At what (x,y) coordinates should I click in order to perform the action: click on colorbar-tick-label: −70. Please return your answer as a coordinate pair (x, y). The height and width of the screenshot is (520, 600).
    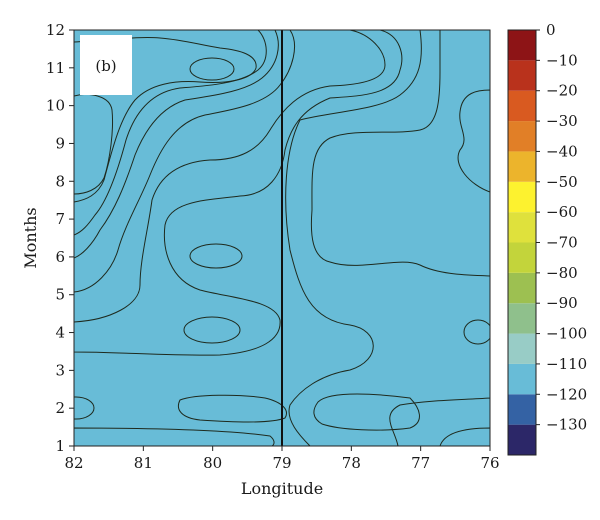
    Looking at the image, I should click on (562, 243).